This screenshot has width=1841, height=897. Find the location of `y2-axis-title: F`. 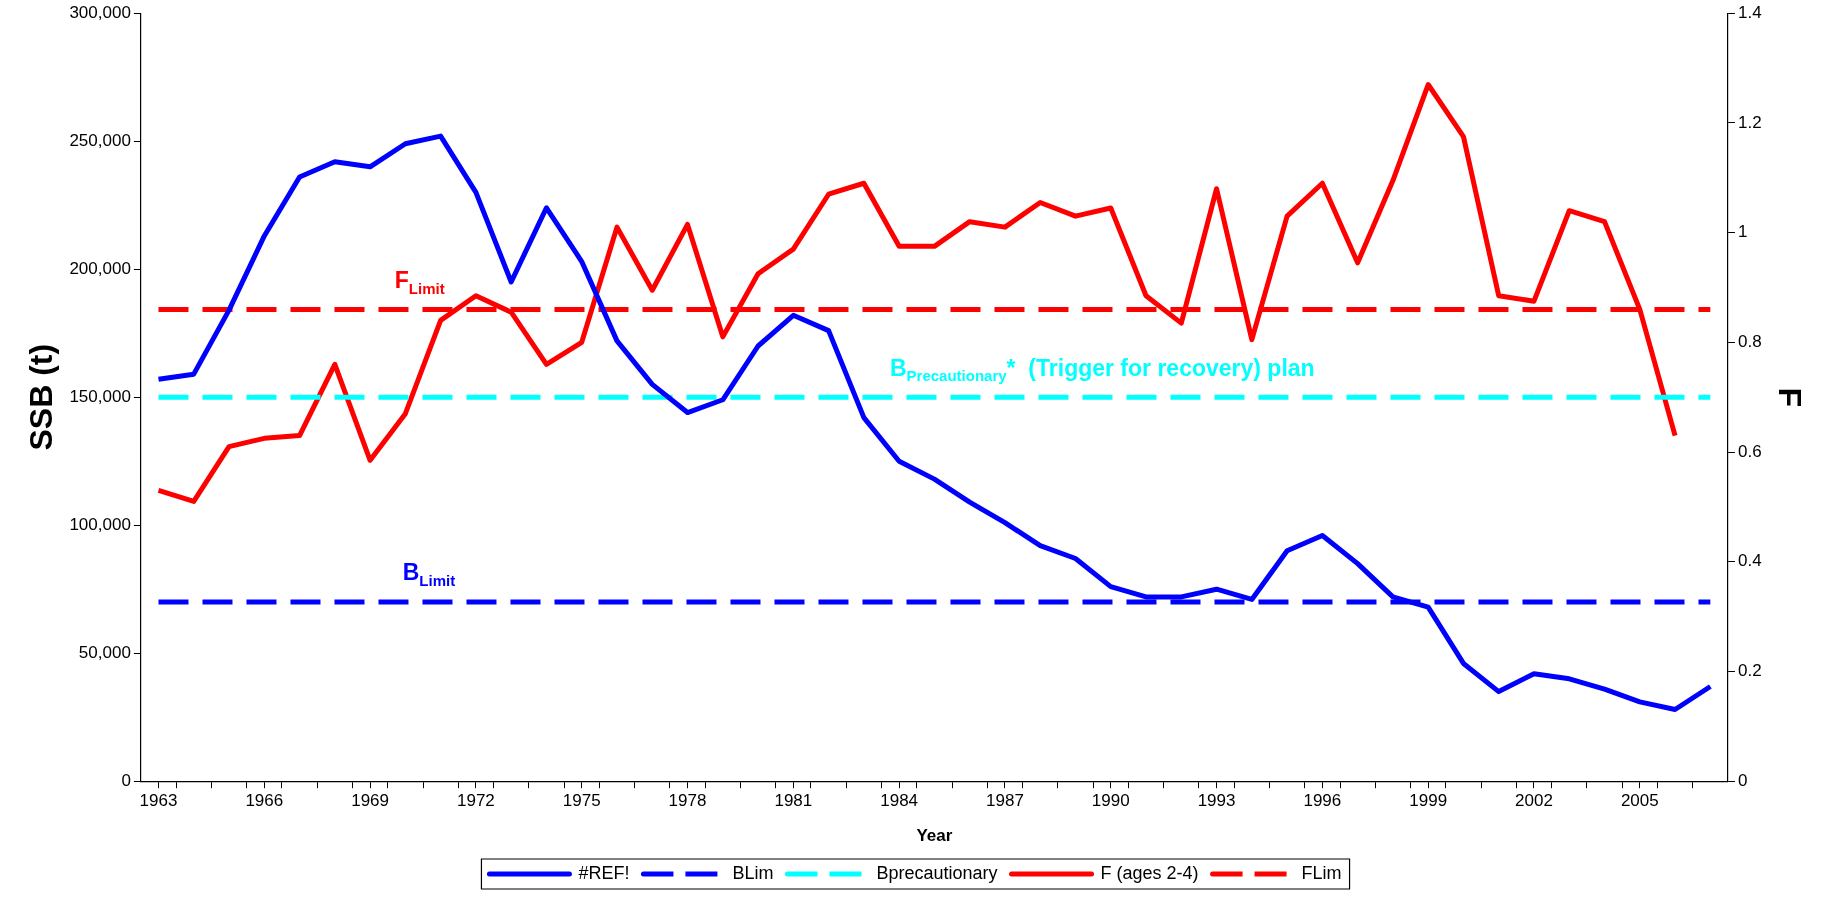

y2-axis-title: F is located at coordinates (1789, 397).